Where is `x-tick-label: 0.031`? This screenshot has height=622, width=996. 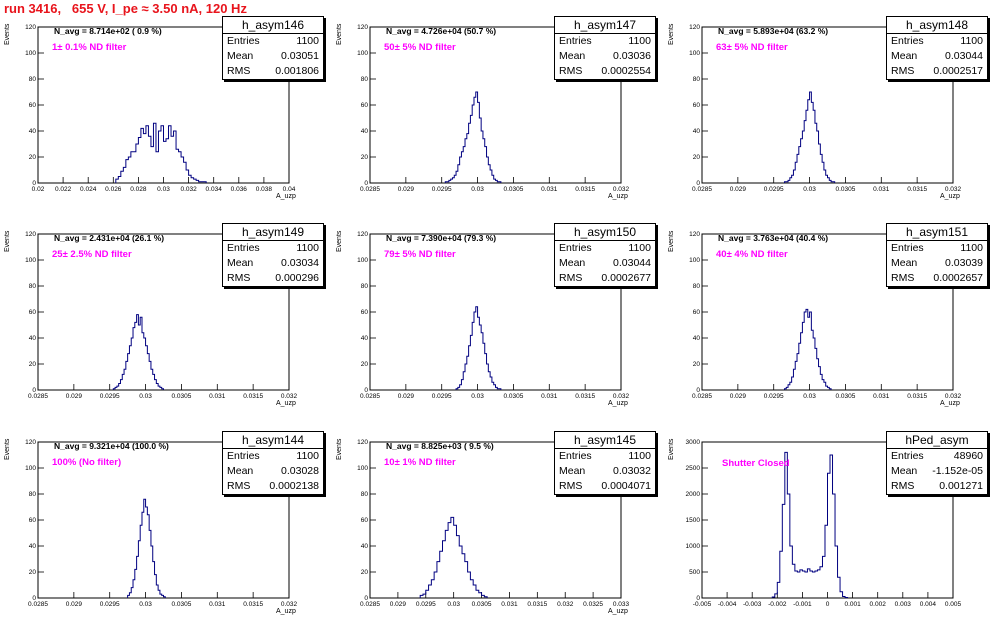
x-tick-label: 0.031 is located at coordinates (881, 396).